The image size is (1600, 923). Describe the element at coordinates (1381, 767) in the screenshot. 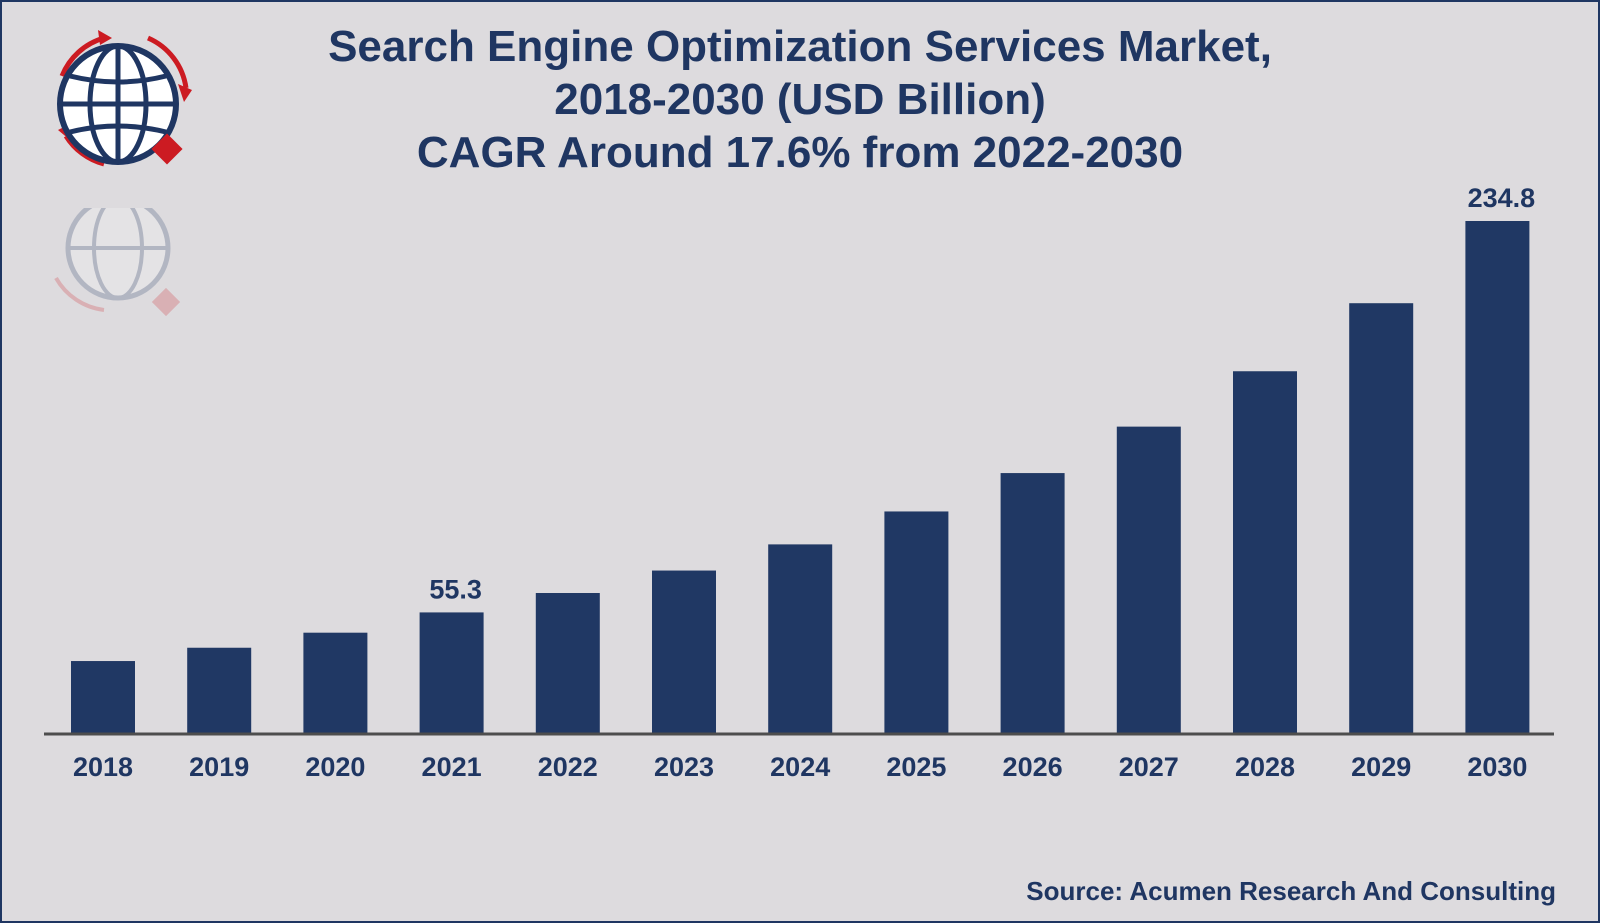

I see `x-tick-label-2029: 2029` at that location.